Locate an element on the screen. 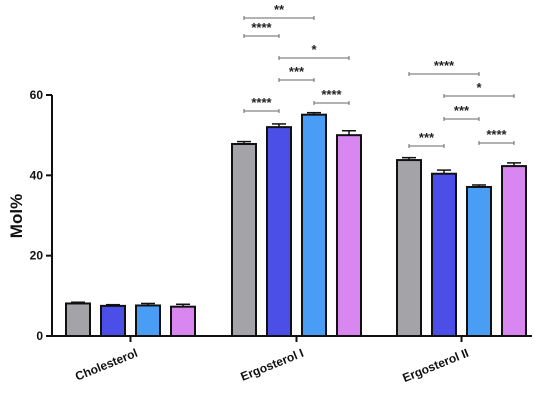 The image size is (550, 404). y-tick-label: 60 is located at coordinates (37, 95).